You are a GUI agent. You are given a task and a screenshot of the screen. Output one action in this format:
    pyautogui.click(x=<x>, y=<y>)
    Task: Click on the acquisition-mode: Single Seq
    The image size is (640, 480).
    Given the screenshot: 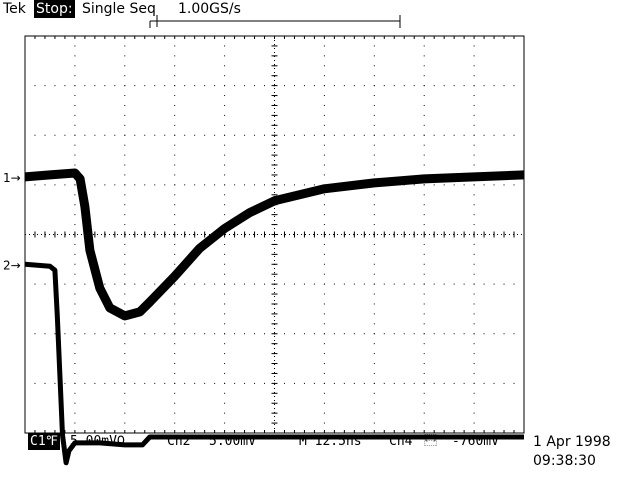 What is the action you would take?
    pyautogui.click(x=119, y=9)
    